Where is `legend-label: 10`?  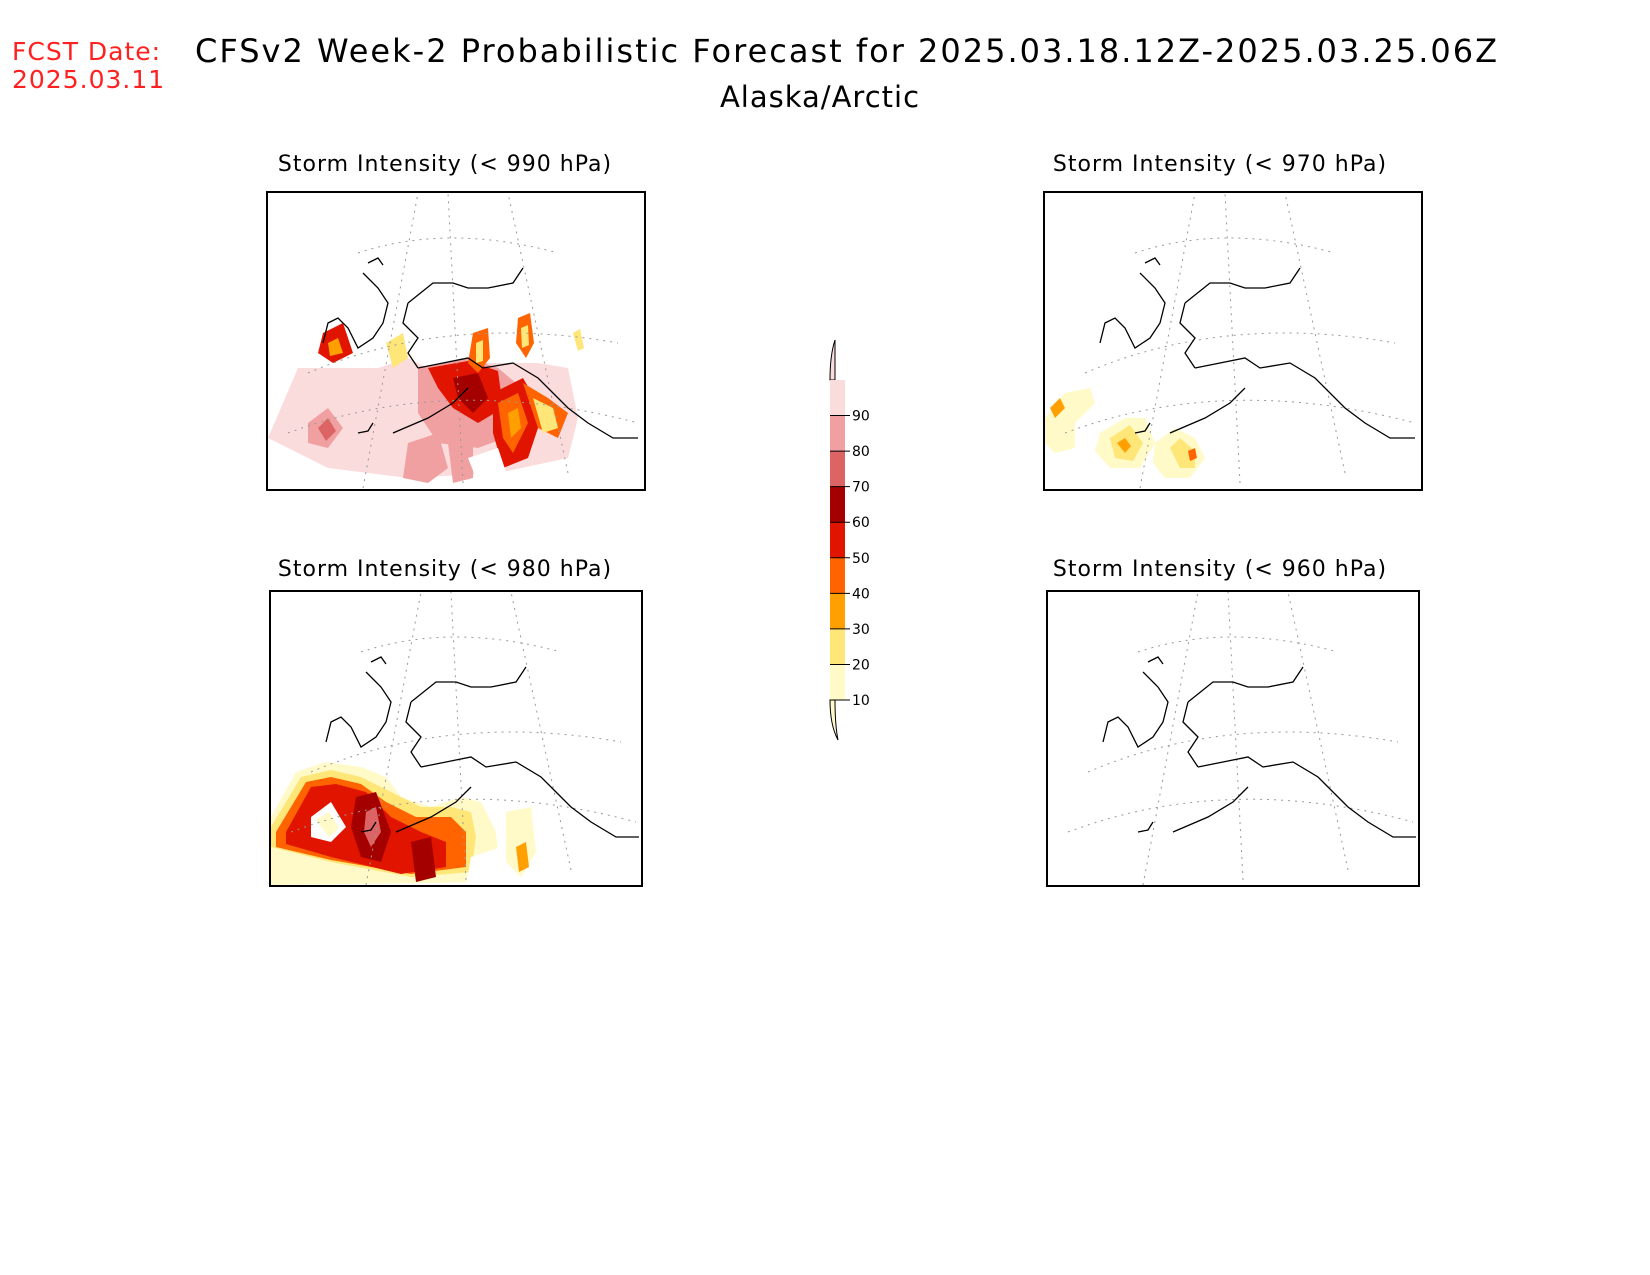
legend-label: 10 is located at coordinates (861, 701).